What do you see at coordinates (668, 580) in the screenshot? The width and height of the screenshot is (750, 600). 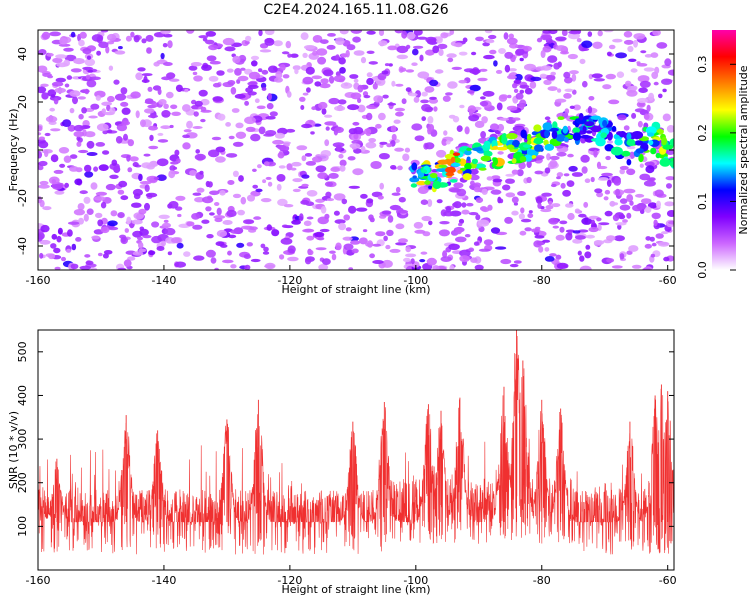 I see `x-tick-label: -60` at bounding box center [668, 580].